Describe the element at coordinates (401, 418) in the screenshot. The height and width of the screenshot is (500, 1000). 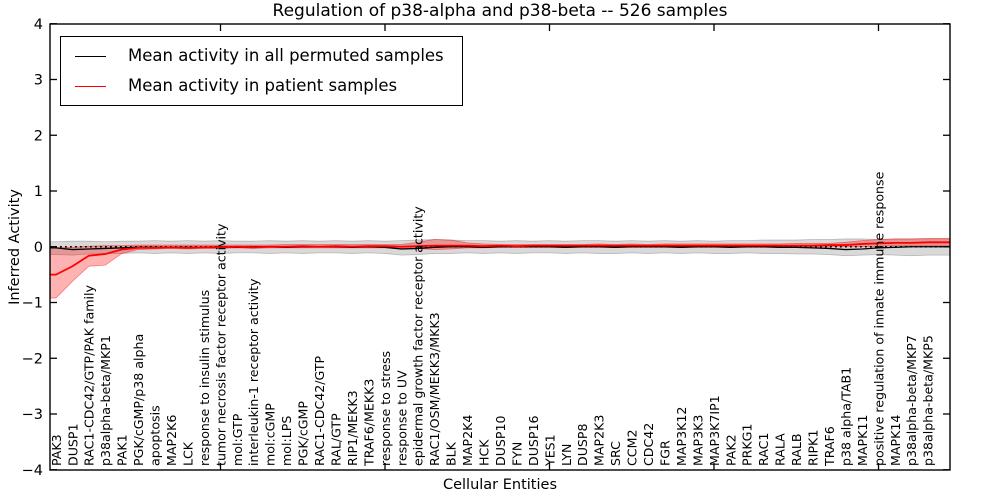
I see `category-label: response to UV` at that location.